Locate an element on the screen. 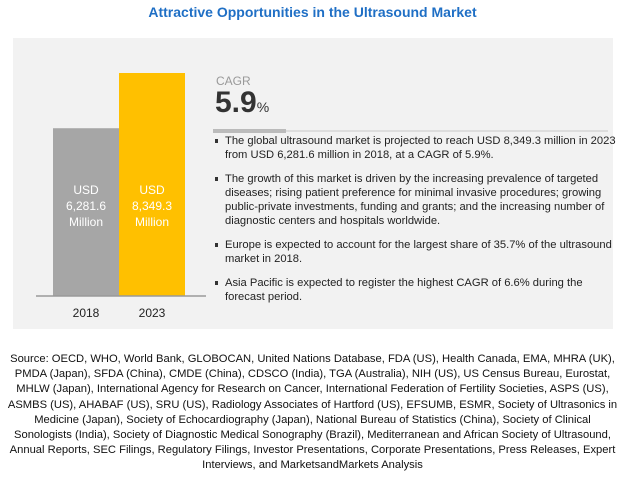  bar-2023 is located at coordinates (152, 184).